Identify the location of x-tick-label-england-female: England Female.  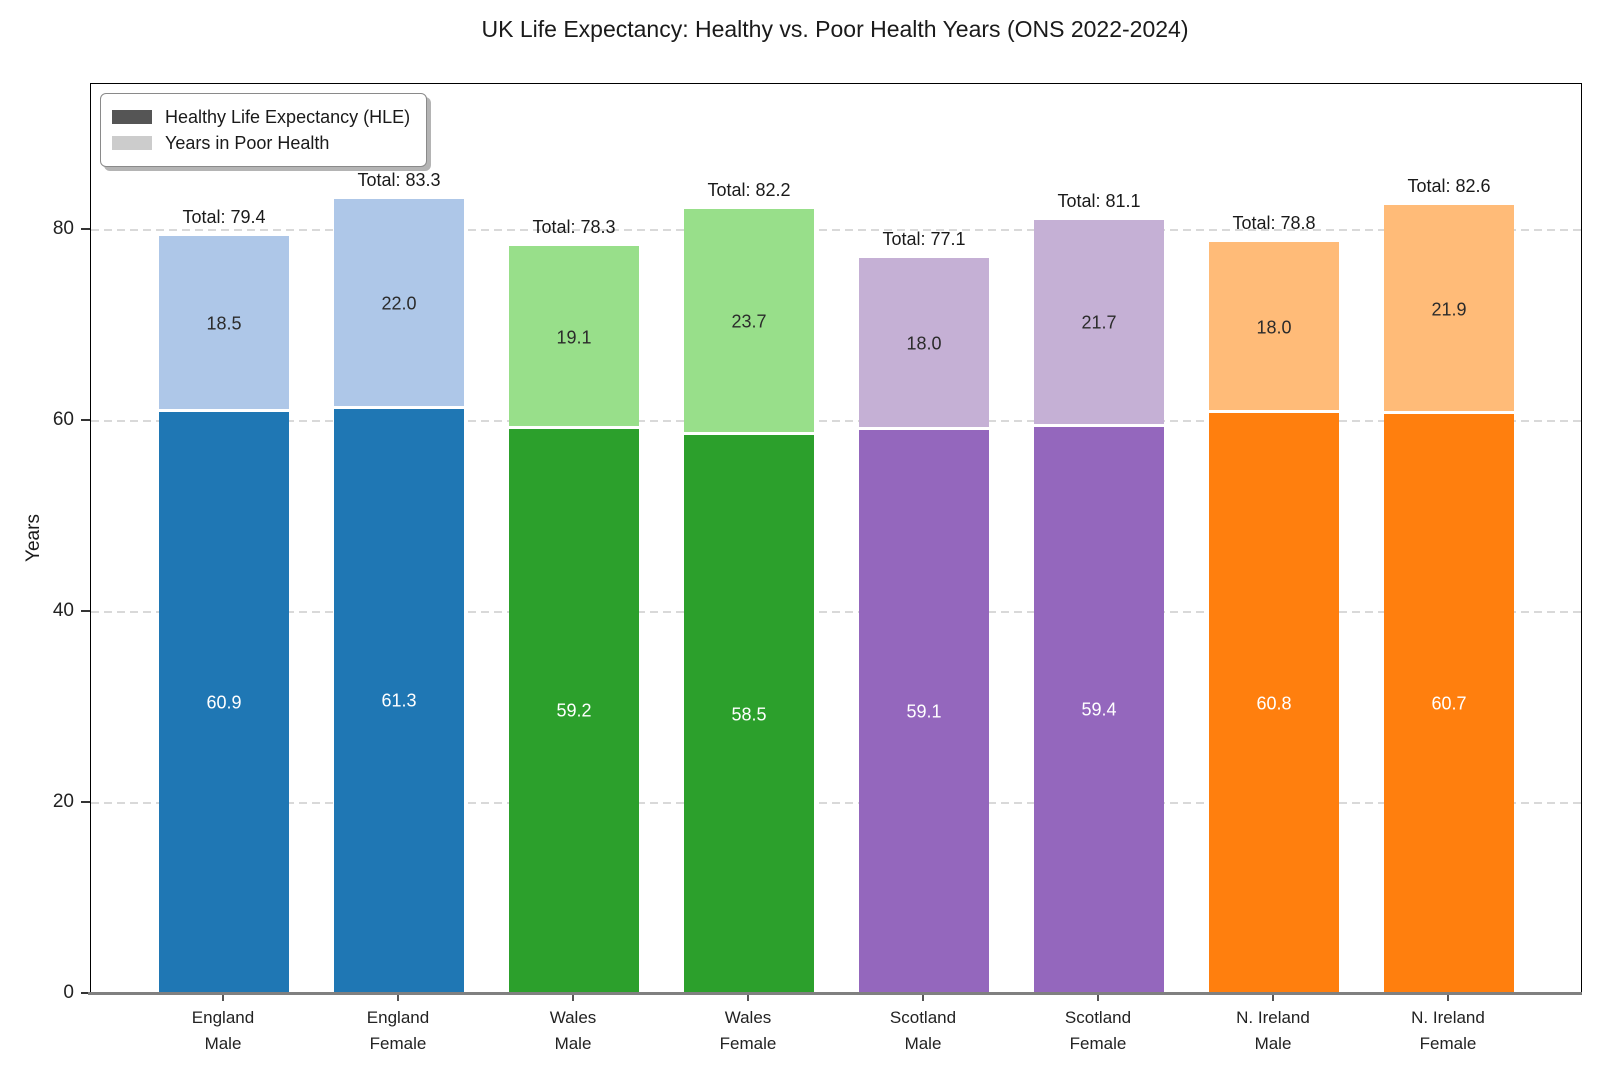
(398, 1030).